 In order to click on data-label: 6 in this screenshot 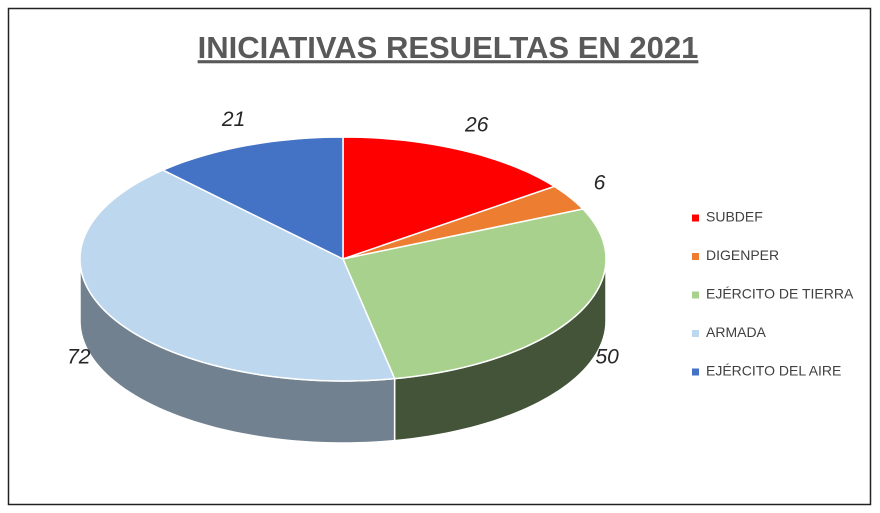, I will do `click(600, 182)`.